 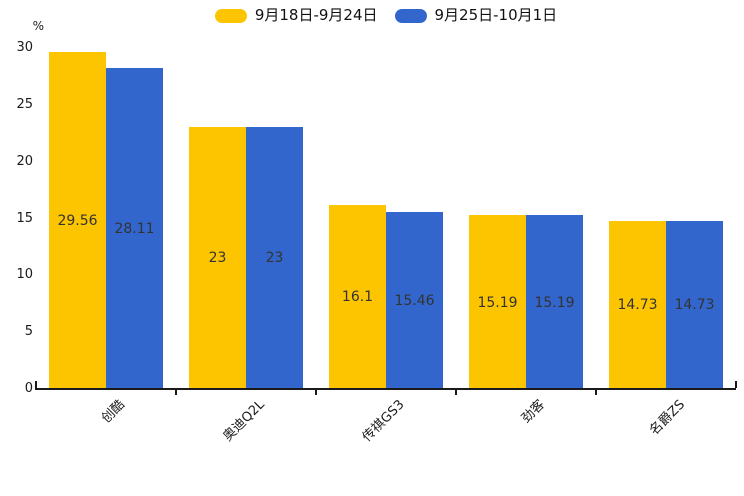 I want to click on y-tick-label: 0, so click(x=28, y=388).